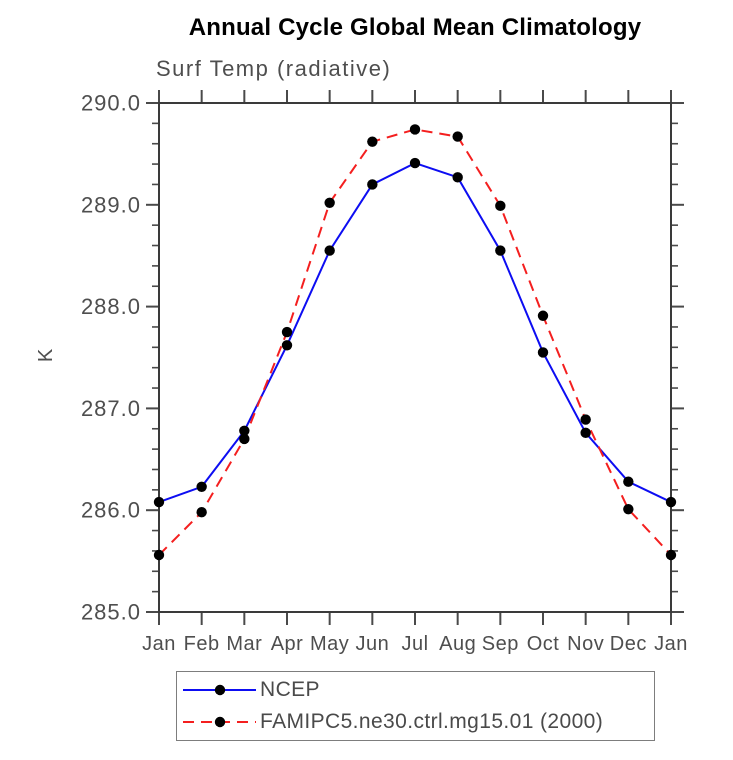  I want to click on svg-text: May, so click(329, 644).